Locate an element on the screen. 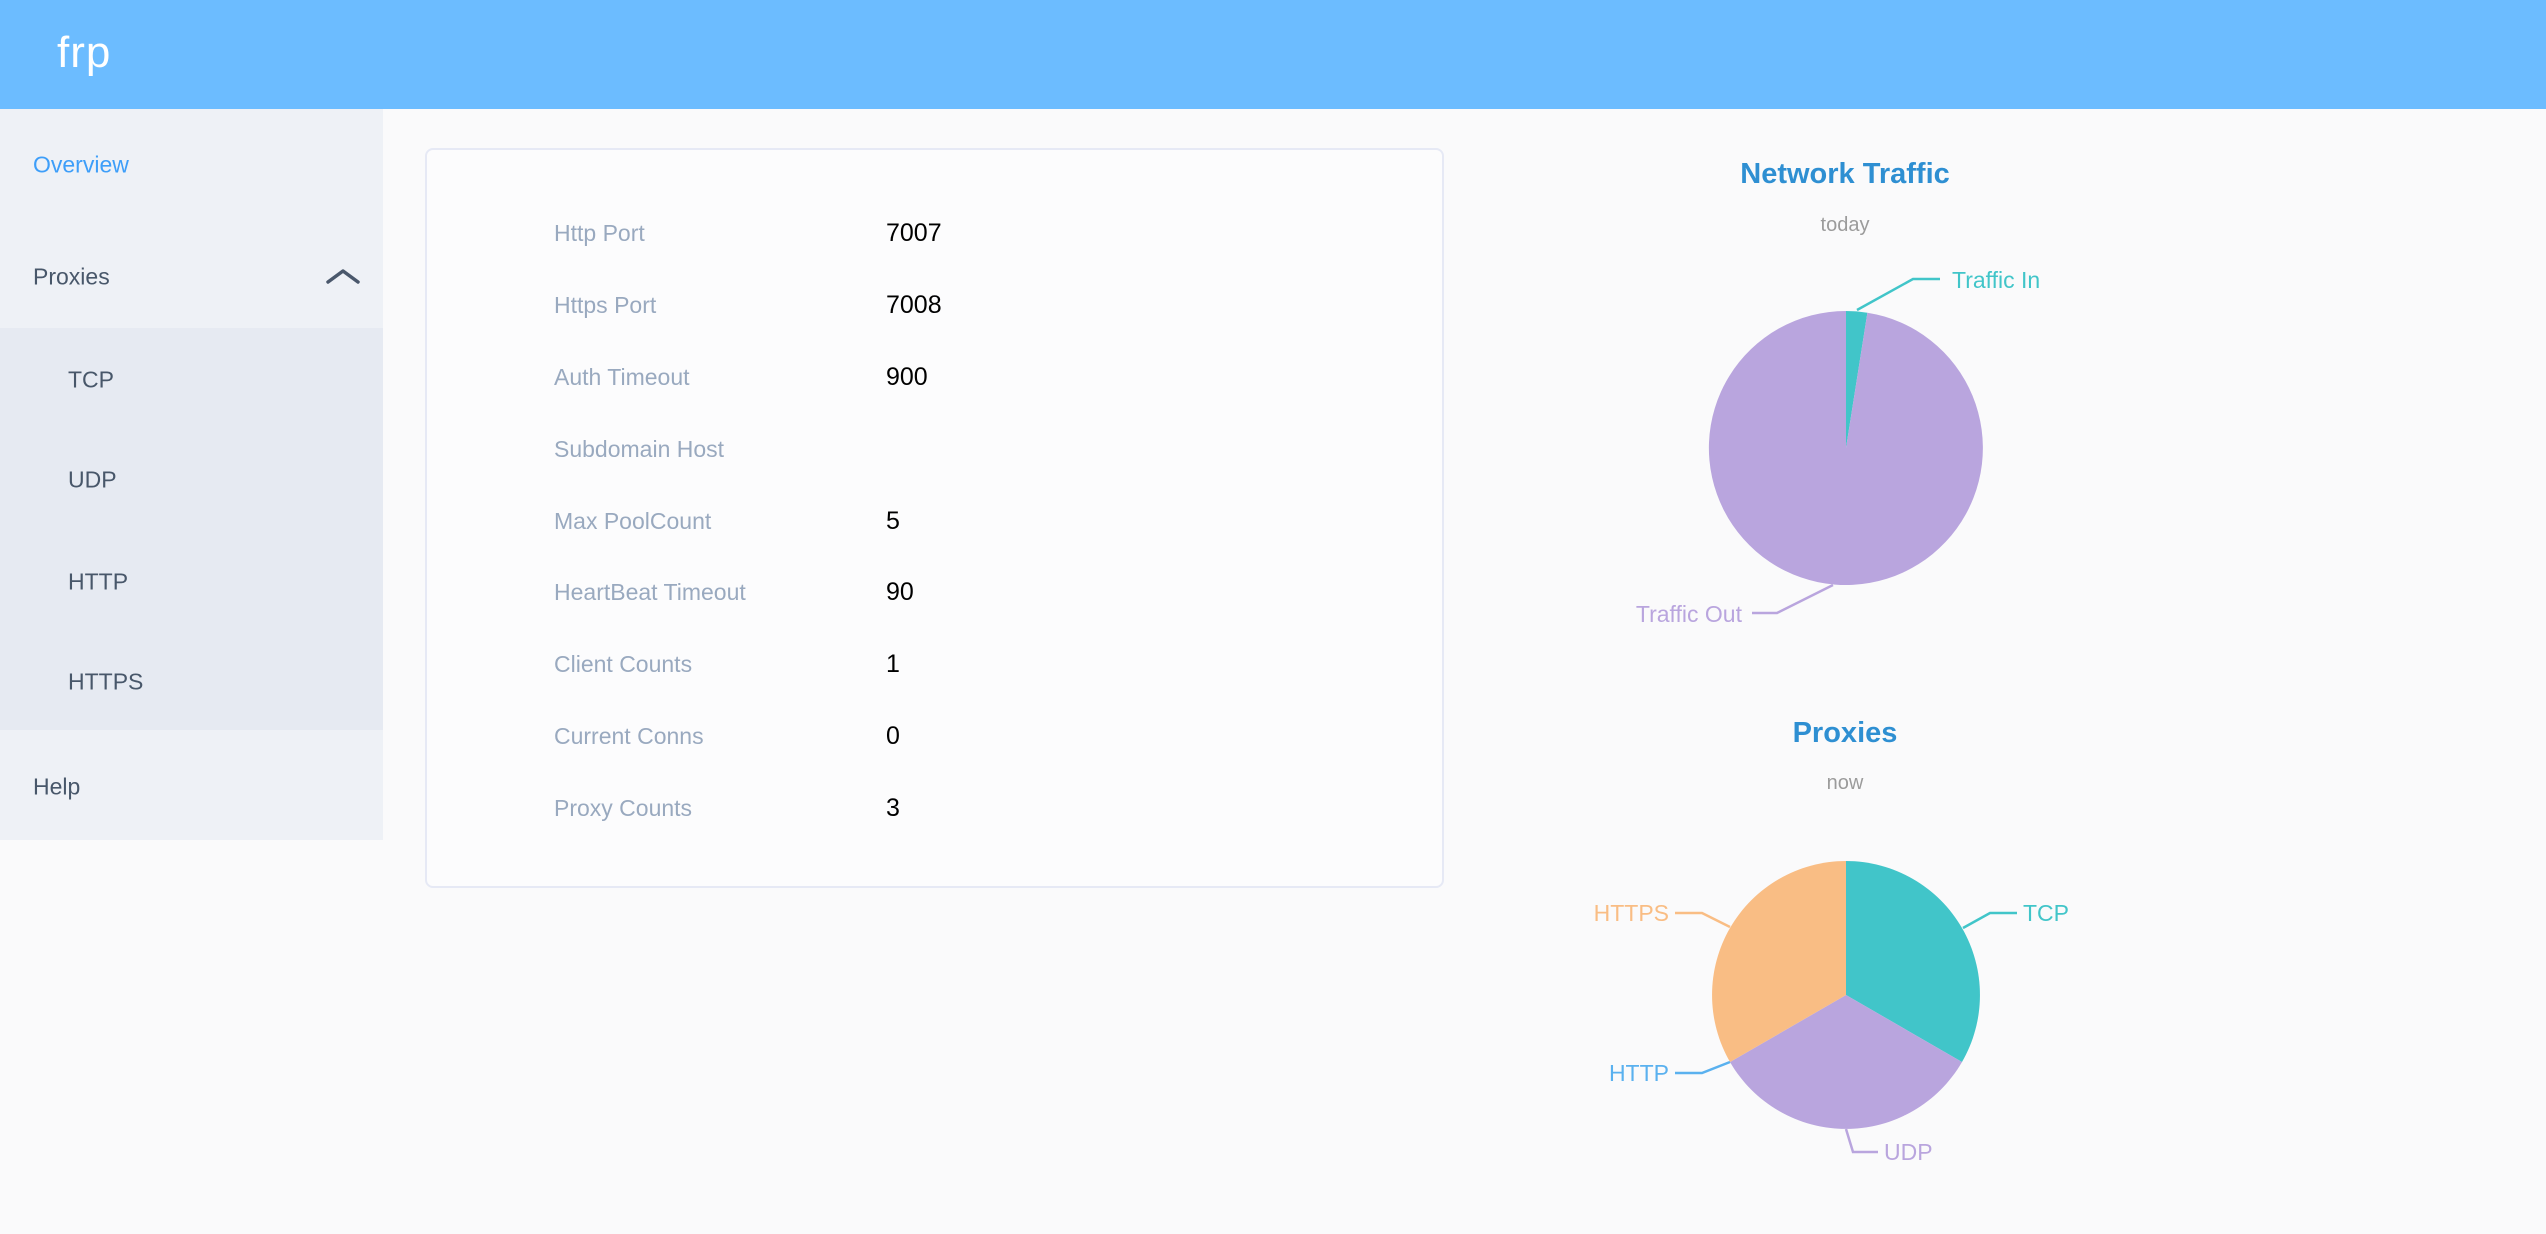  row-value: 3 is located at coordinates (893, 807).